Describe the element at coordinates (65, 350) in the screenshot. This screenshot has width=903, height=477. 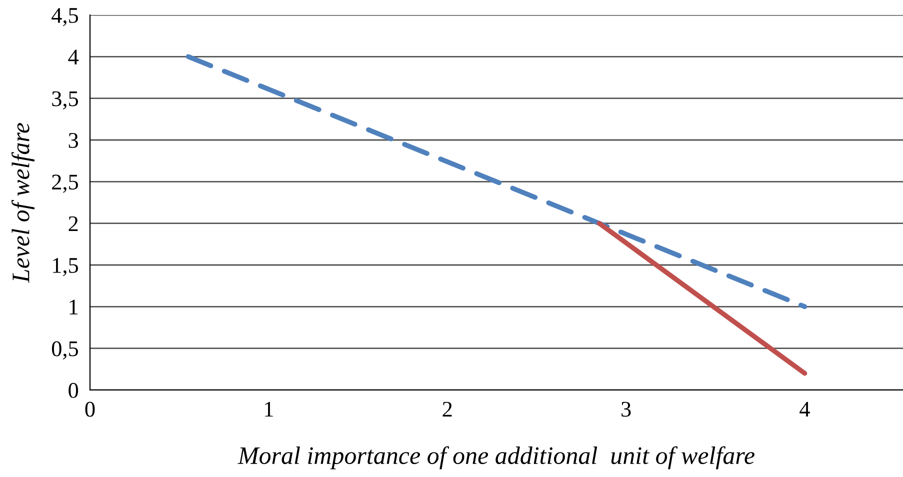
I see `y-tick-label: 0,5` at that location.